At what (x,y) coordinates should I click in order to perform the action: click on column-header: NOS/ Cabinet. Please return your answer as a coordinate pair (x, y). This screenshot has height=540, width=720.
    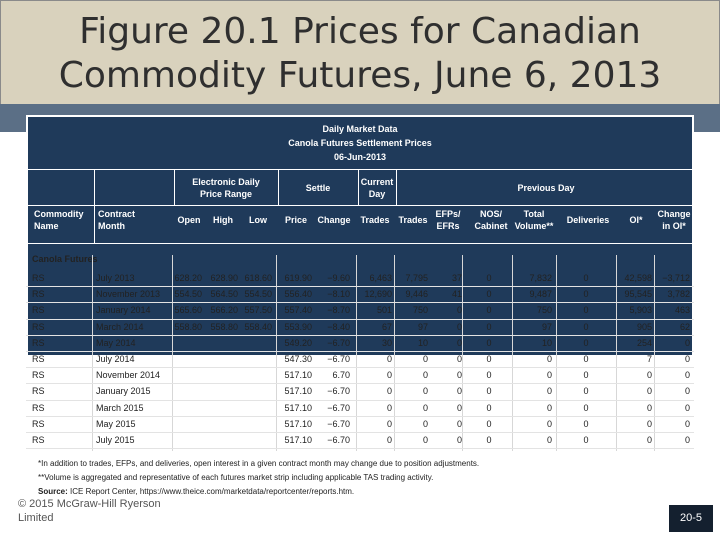
    Looking at the image, I should click on (491, 220).